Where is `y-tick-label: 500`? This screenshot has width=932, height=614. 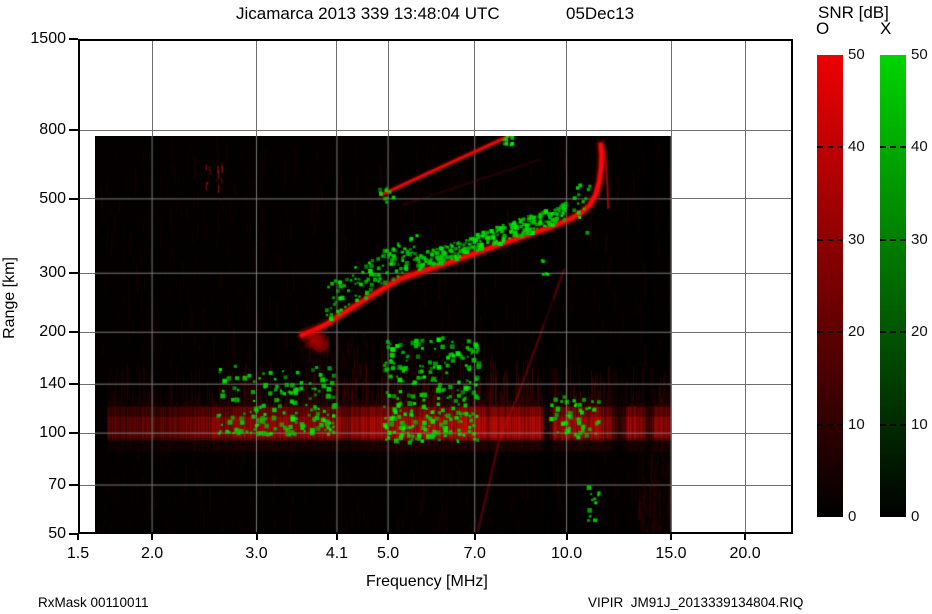 y-tick-label: 500 is located at coordinates (52, 198).